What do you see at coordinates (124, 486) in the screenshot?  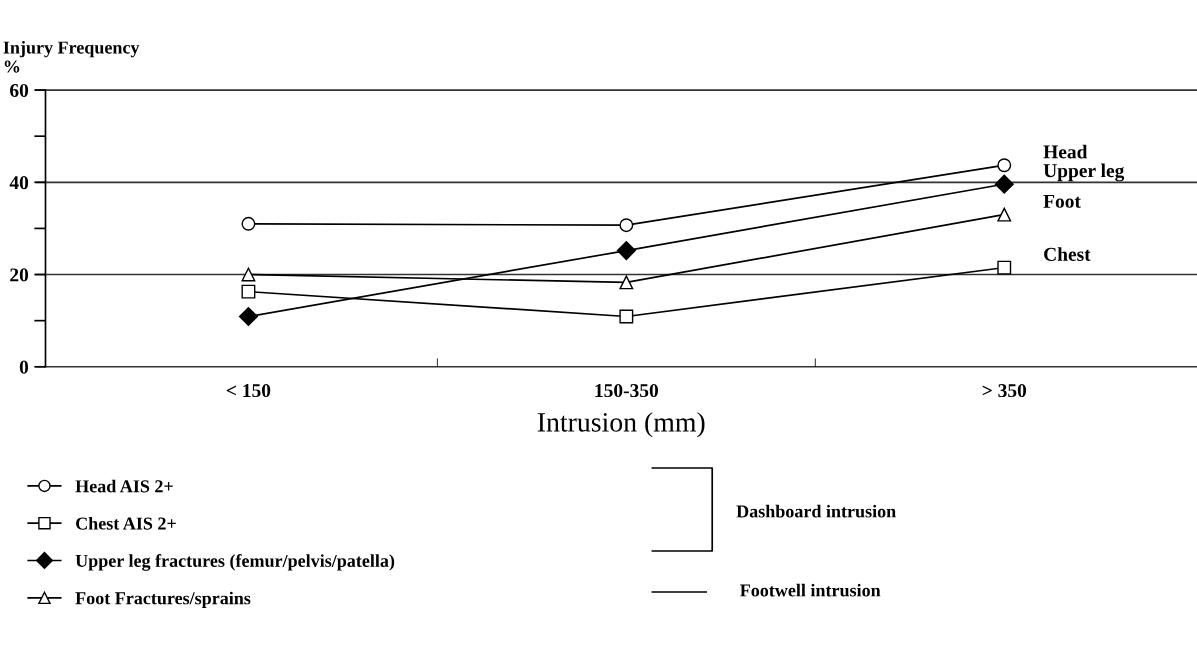 I see `legend-label: Head AIS 2+` at bounding box center [124, 486].